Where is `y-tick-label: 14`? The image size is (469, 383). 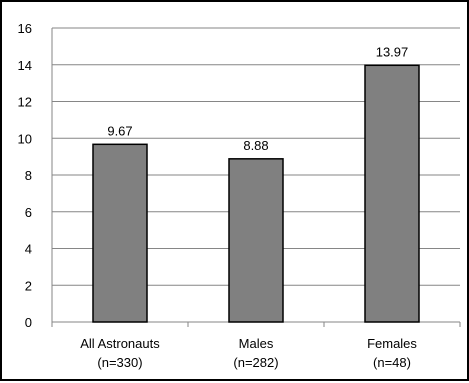
y-tick-label: 14 is located at coordinates (25, 65).